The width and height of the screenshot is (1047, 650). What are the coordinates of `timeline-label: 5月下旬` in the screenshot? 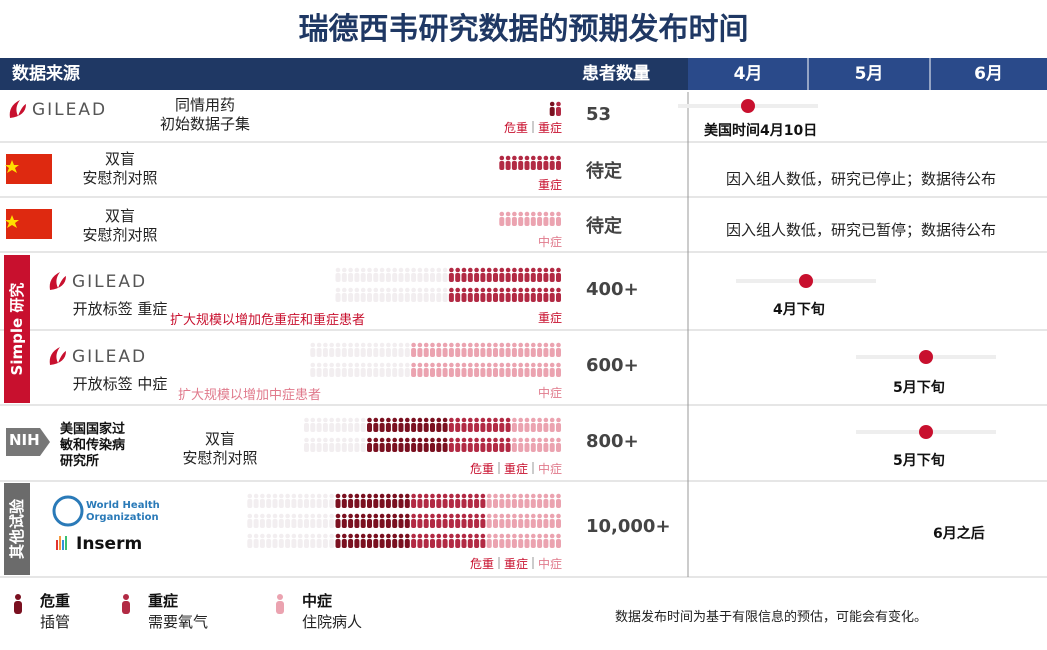 It's located at (919, 461).